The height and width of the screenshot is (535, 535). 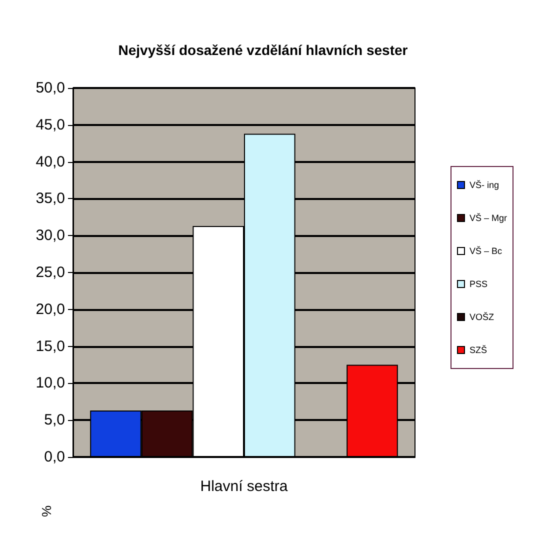 I want to click on chart-title: Nejvyšší dosažené vzdělání hlavních sester, so click(x=263, y=50).